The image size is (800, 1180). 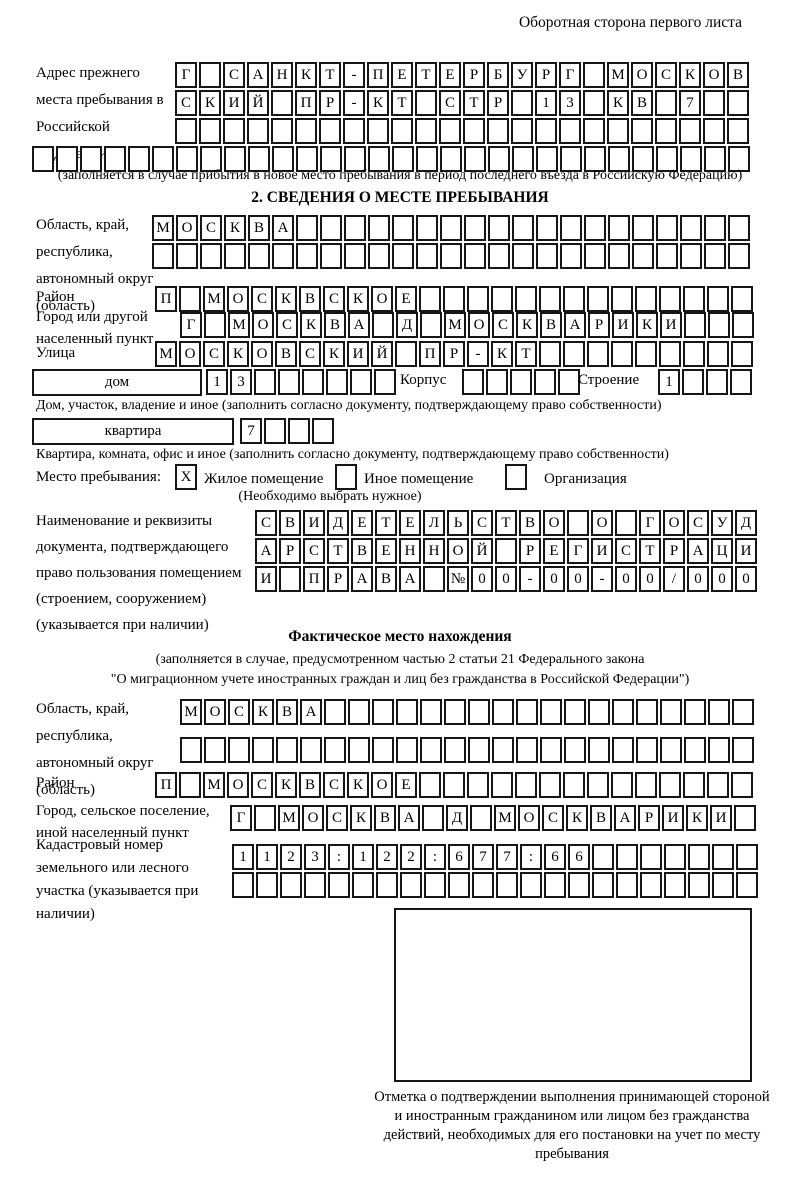 I want to click on char-cell: 0, so click(x=746, y=579).